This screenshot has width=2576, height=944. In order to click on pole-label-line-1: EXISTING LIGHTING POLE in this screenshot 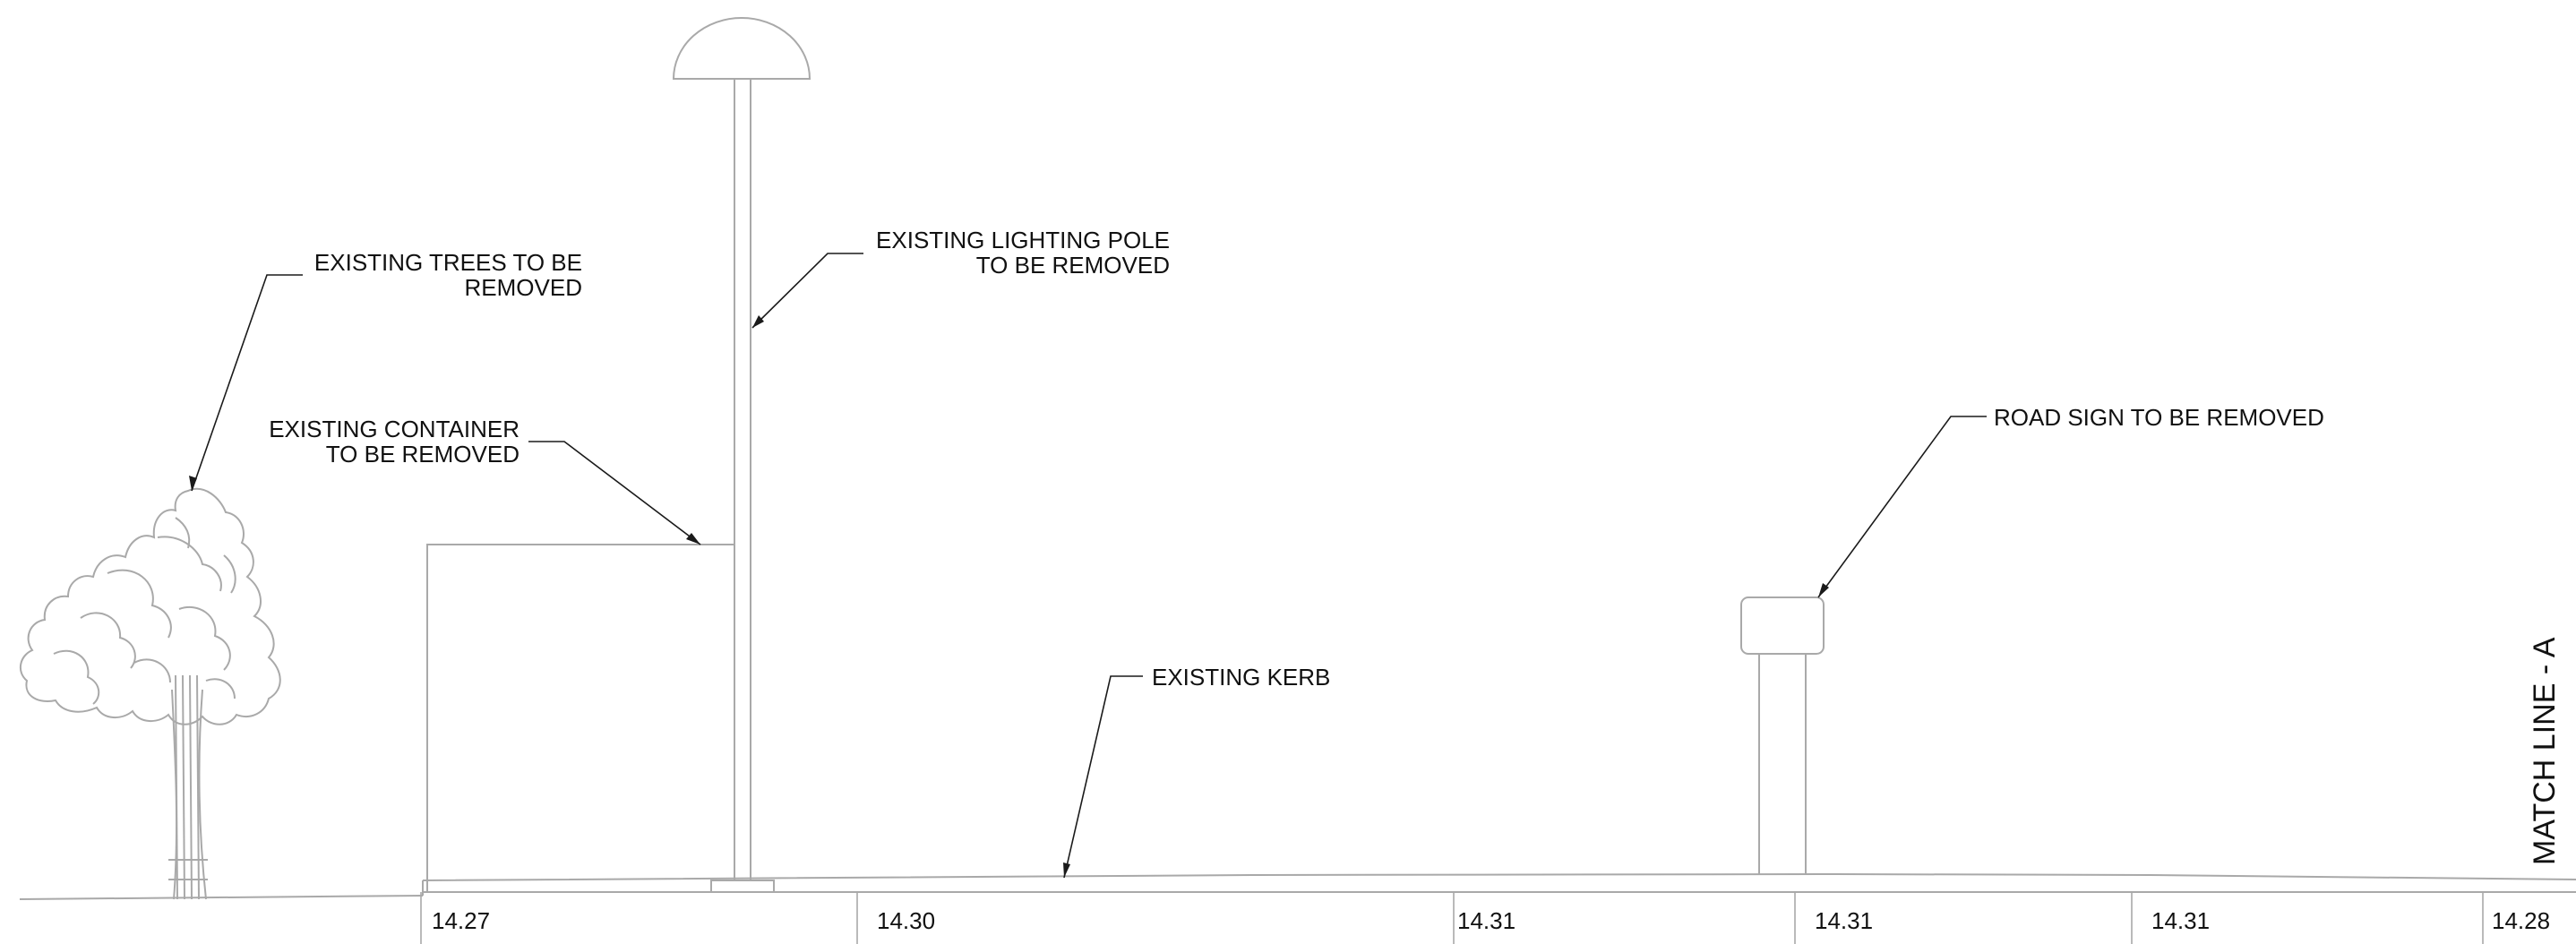, I will do `click(1023, 240)`.